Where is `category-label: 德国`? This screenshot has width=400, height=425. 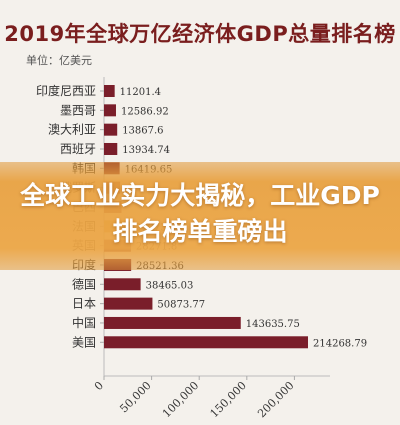 category-label: 德国 is located at coordinates (84, 283).